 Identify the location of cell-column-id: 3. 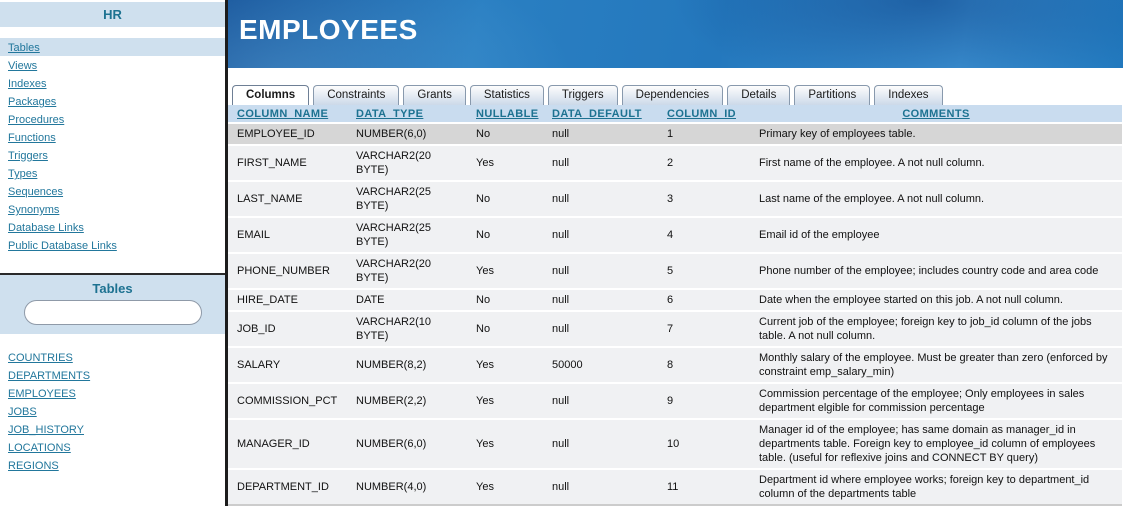
(670, 199).